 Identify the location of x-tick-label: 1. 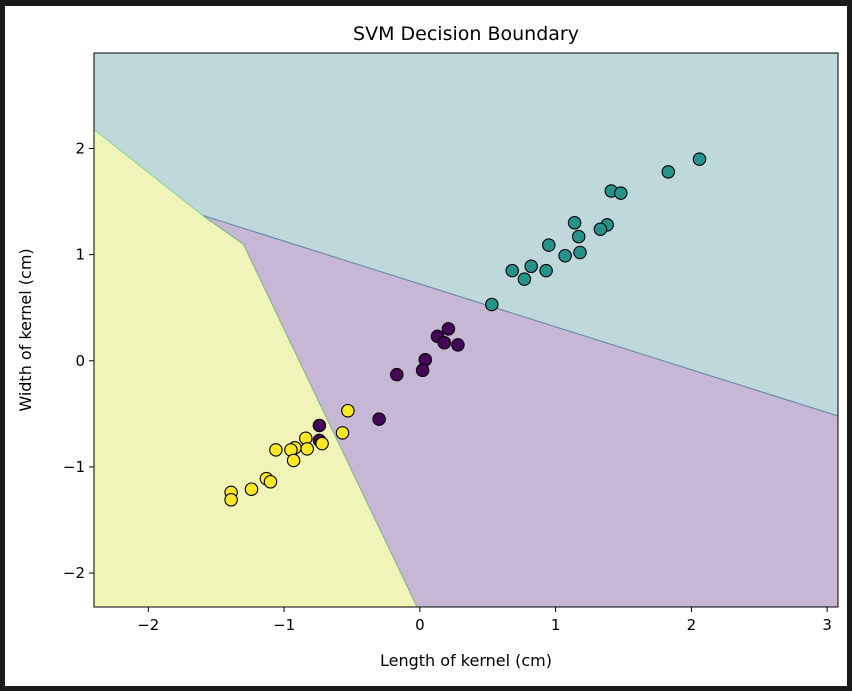
(556, 625).